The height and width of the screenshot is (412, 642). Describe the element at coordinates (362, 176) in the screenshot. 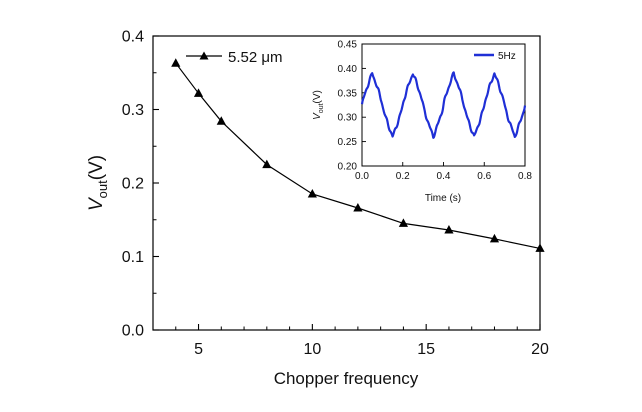

I see `inset-x-tick-label: 0.0` at that location.